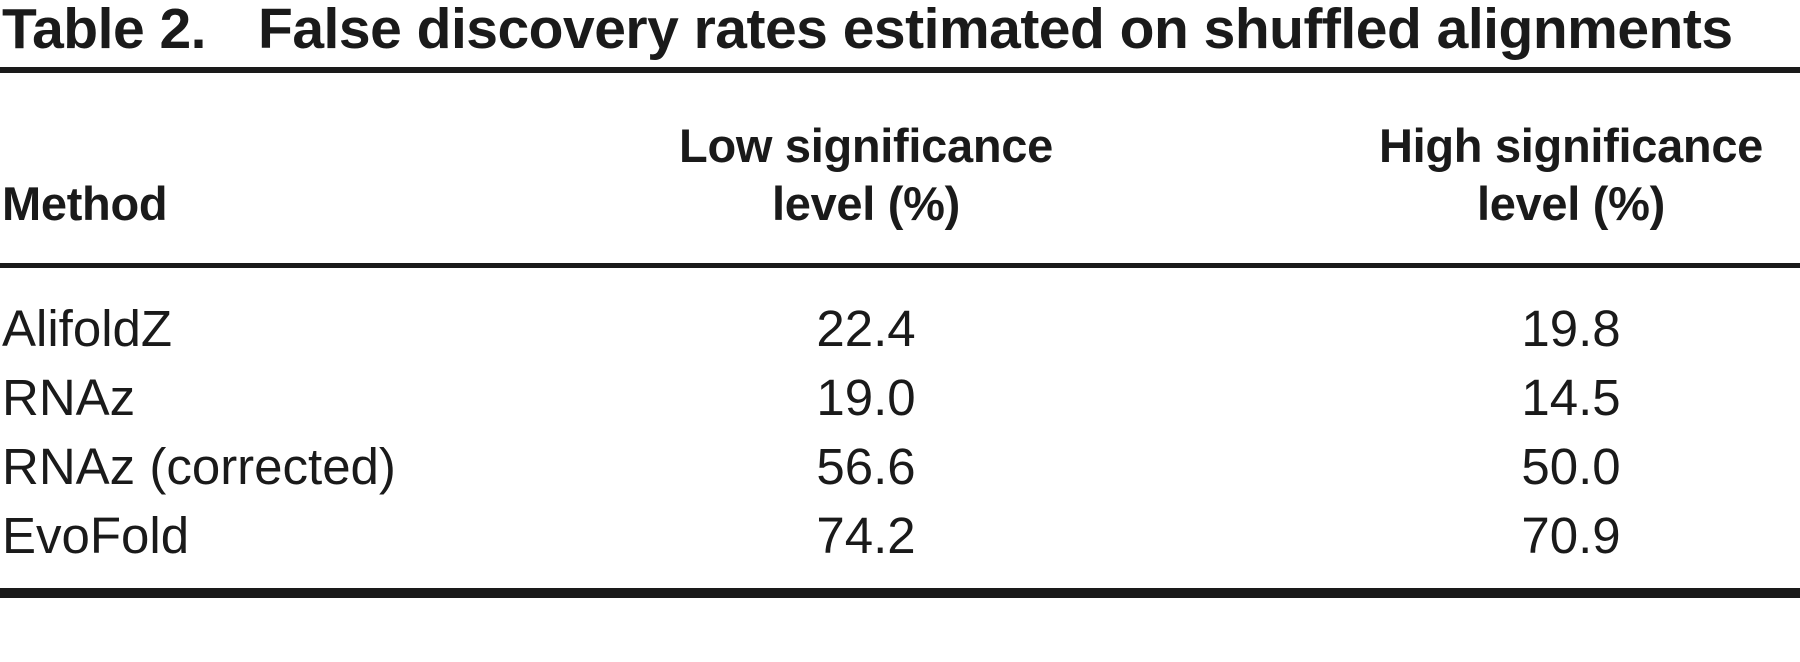 This screenshot has width=1800, height=662. Describe the element at coordinates (1571, 535) in the screenshot. I see `high-value-cell: 70.9` at that location.